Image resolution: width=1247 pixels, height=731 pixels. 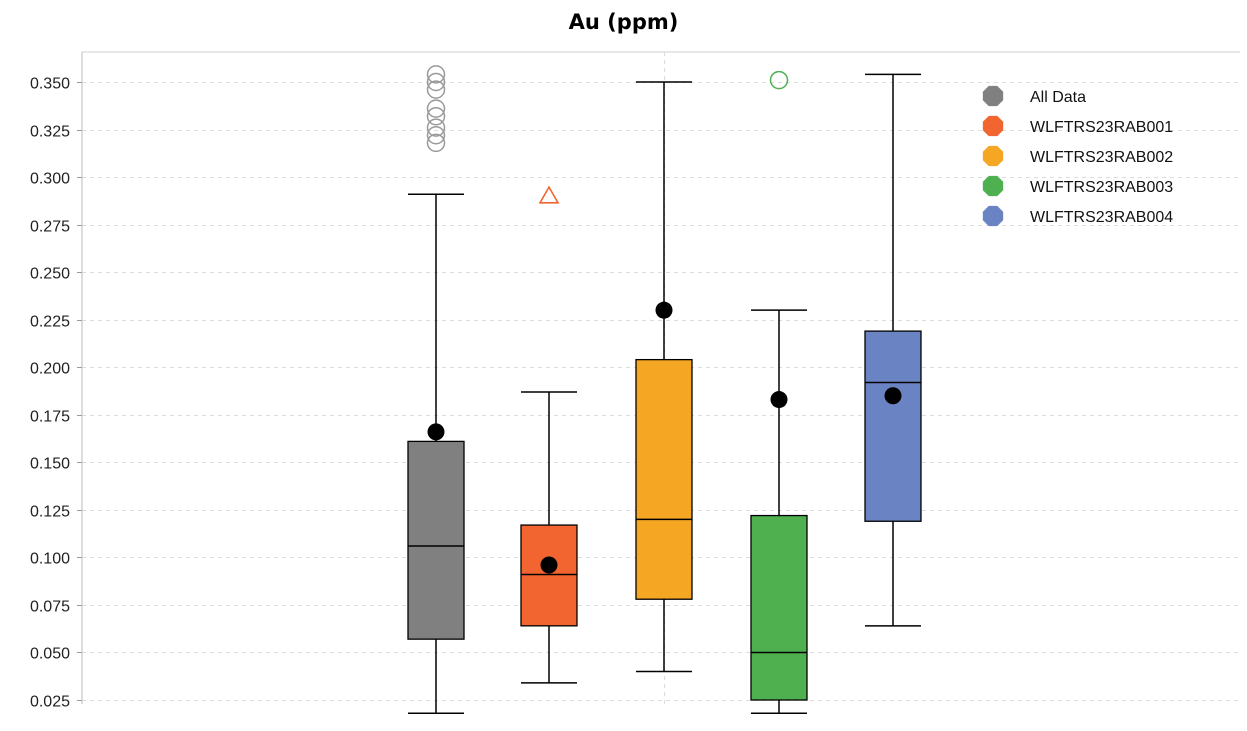 What do you see at coordinates (50, 464) in the screenshot?
I see `y-tick-label: 0.150` at bounding box center [50, 464].